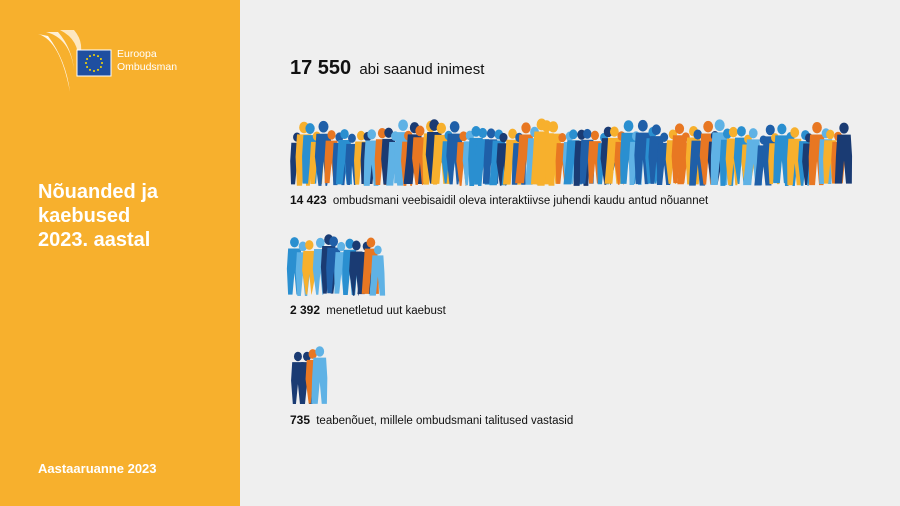 The height and width of the screenshot is (506, 900). I want to click on item: 2 392 menetletud uut kaebust, so click(368, 310).